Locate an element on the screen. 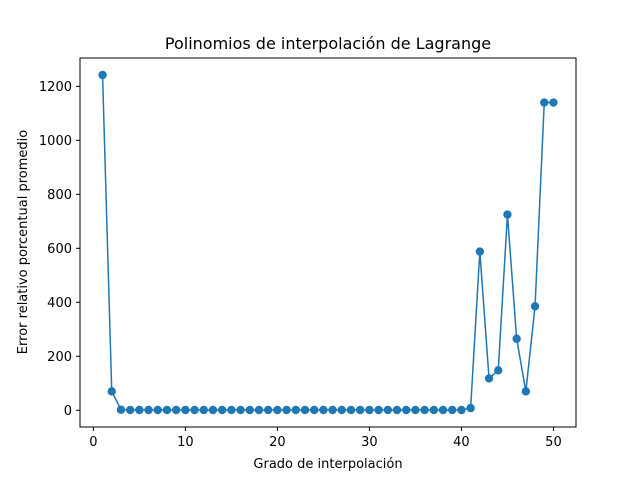 The height and width of the screenshot is (480, 640). y-axis-ticks: 0 200 400 600 800 1000 1200 is located at coordinates (59, 249).